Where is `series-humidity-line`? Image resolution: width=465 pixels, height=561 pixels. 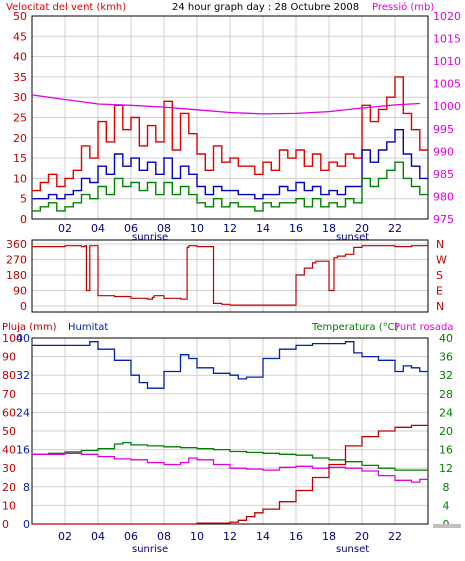 series-humidity-line is located at coordinates (230, 365).